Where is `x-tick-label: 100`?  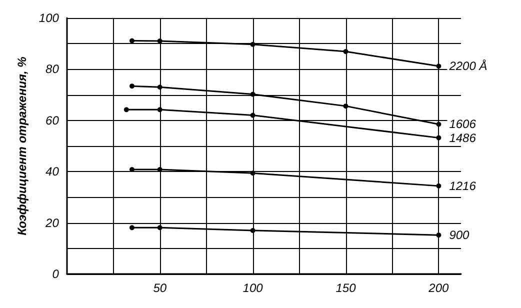 x-tick-label: 100 is located at coordinates (253, 288).